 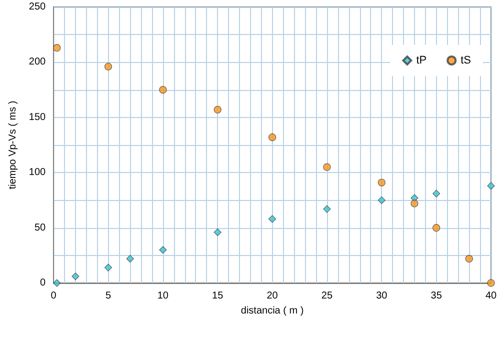 What do you see at coordinates (272, 296) in the screenshot?
I see `x-tick-label: 20` at bounding box center [272, 296].